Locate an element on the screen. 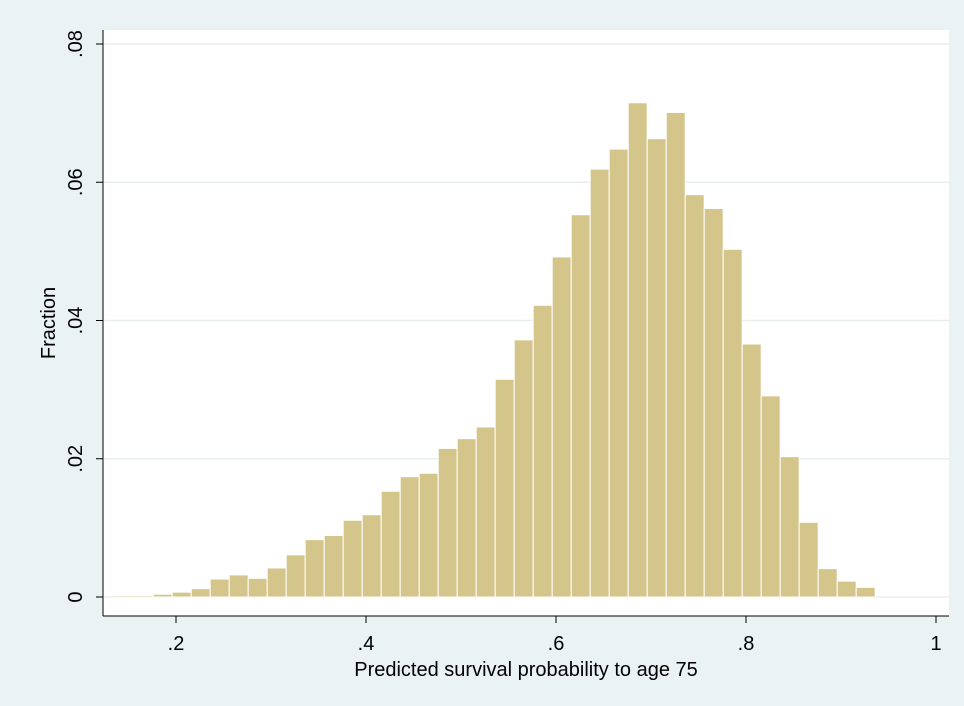 This screenshot has height=706, width=964. x-tick-label: .4 is located at coordinates (366, 644).